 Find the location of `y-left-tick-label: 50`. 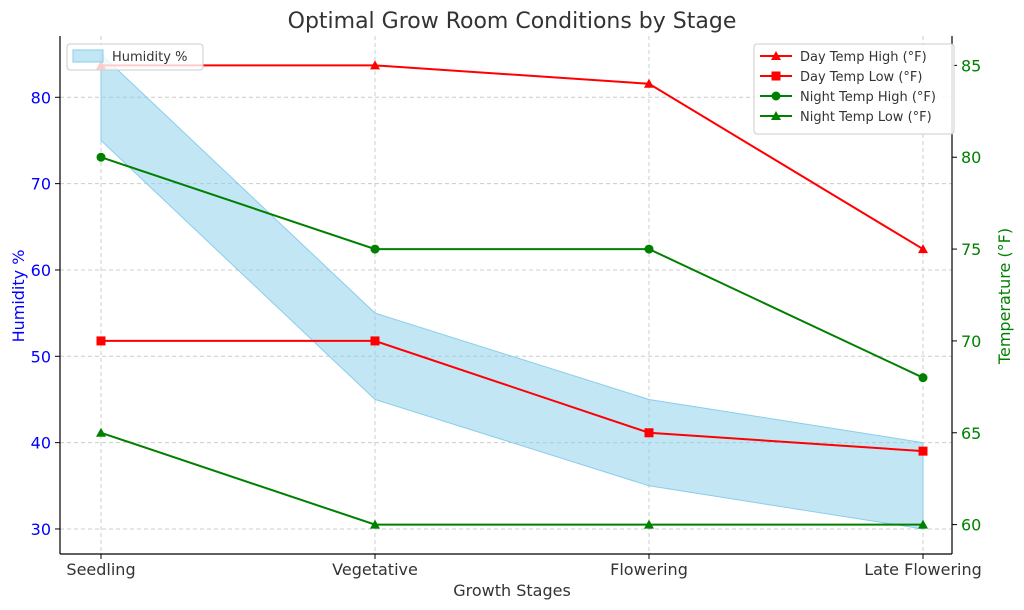

y-left-tick-label: 50 is located at coordinates (41, 356).